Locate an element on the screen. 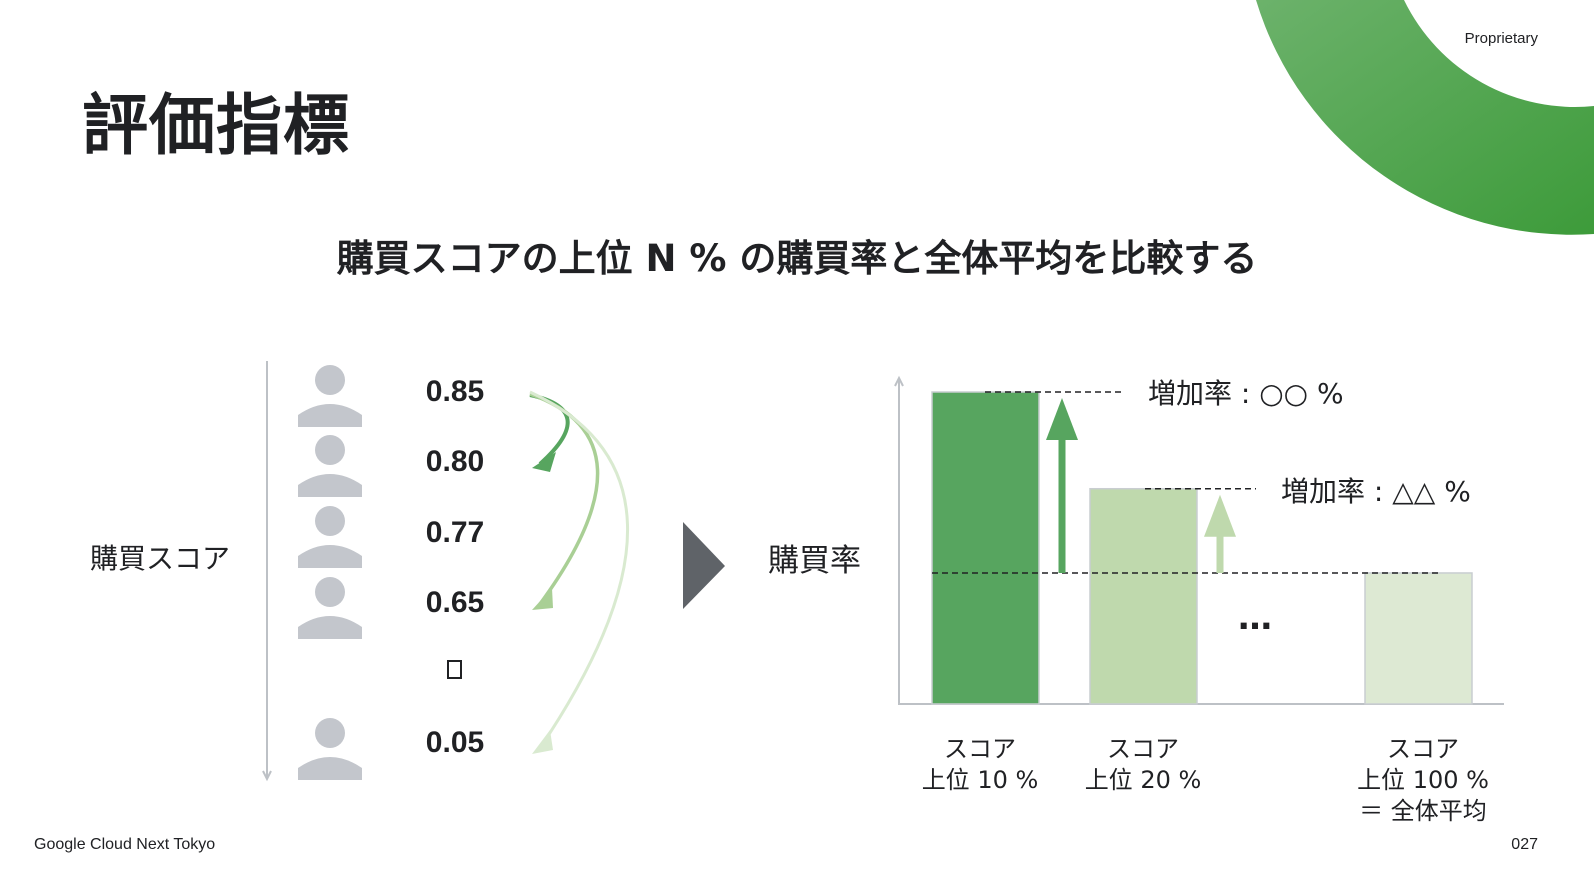 Image resolution: width=1594 pixels, height=894 pixels. score-axis-arrowhead is located at coordinates (267, 776).